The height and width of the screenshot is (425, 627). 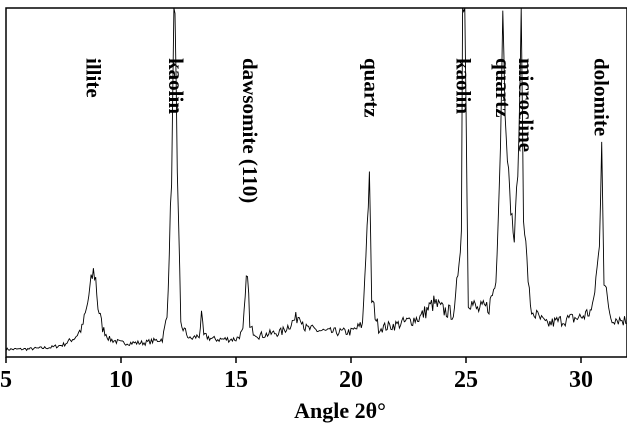 I want to click on x-tick-label: 25, so click(x=466, y=380).